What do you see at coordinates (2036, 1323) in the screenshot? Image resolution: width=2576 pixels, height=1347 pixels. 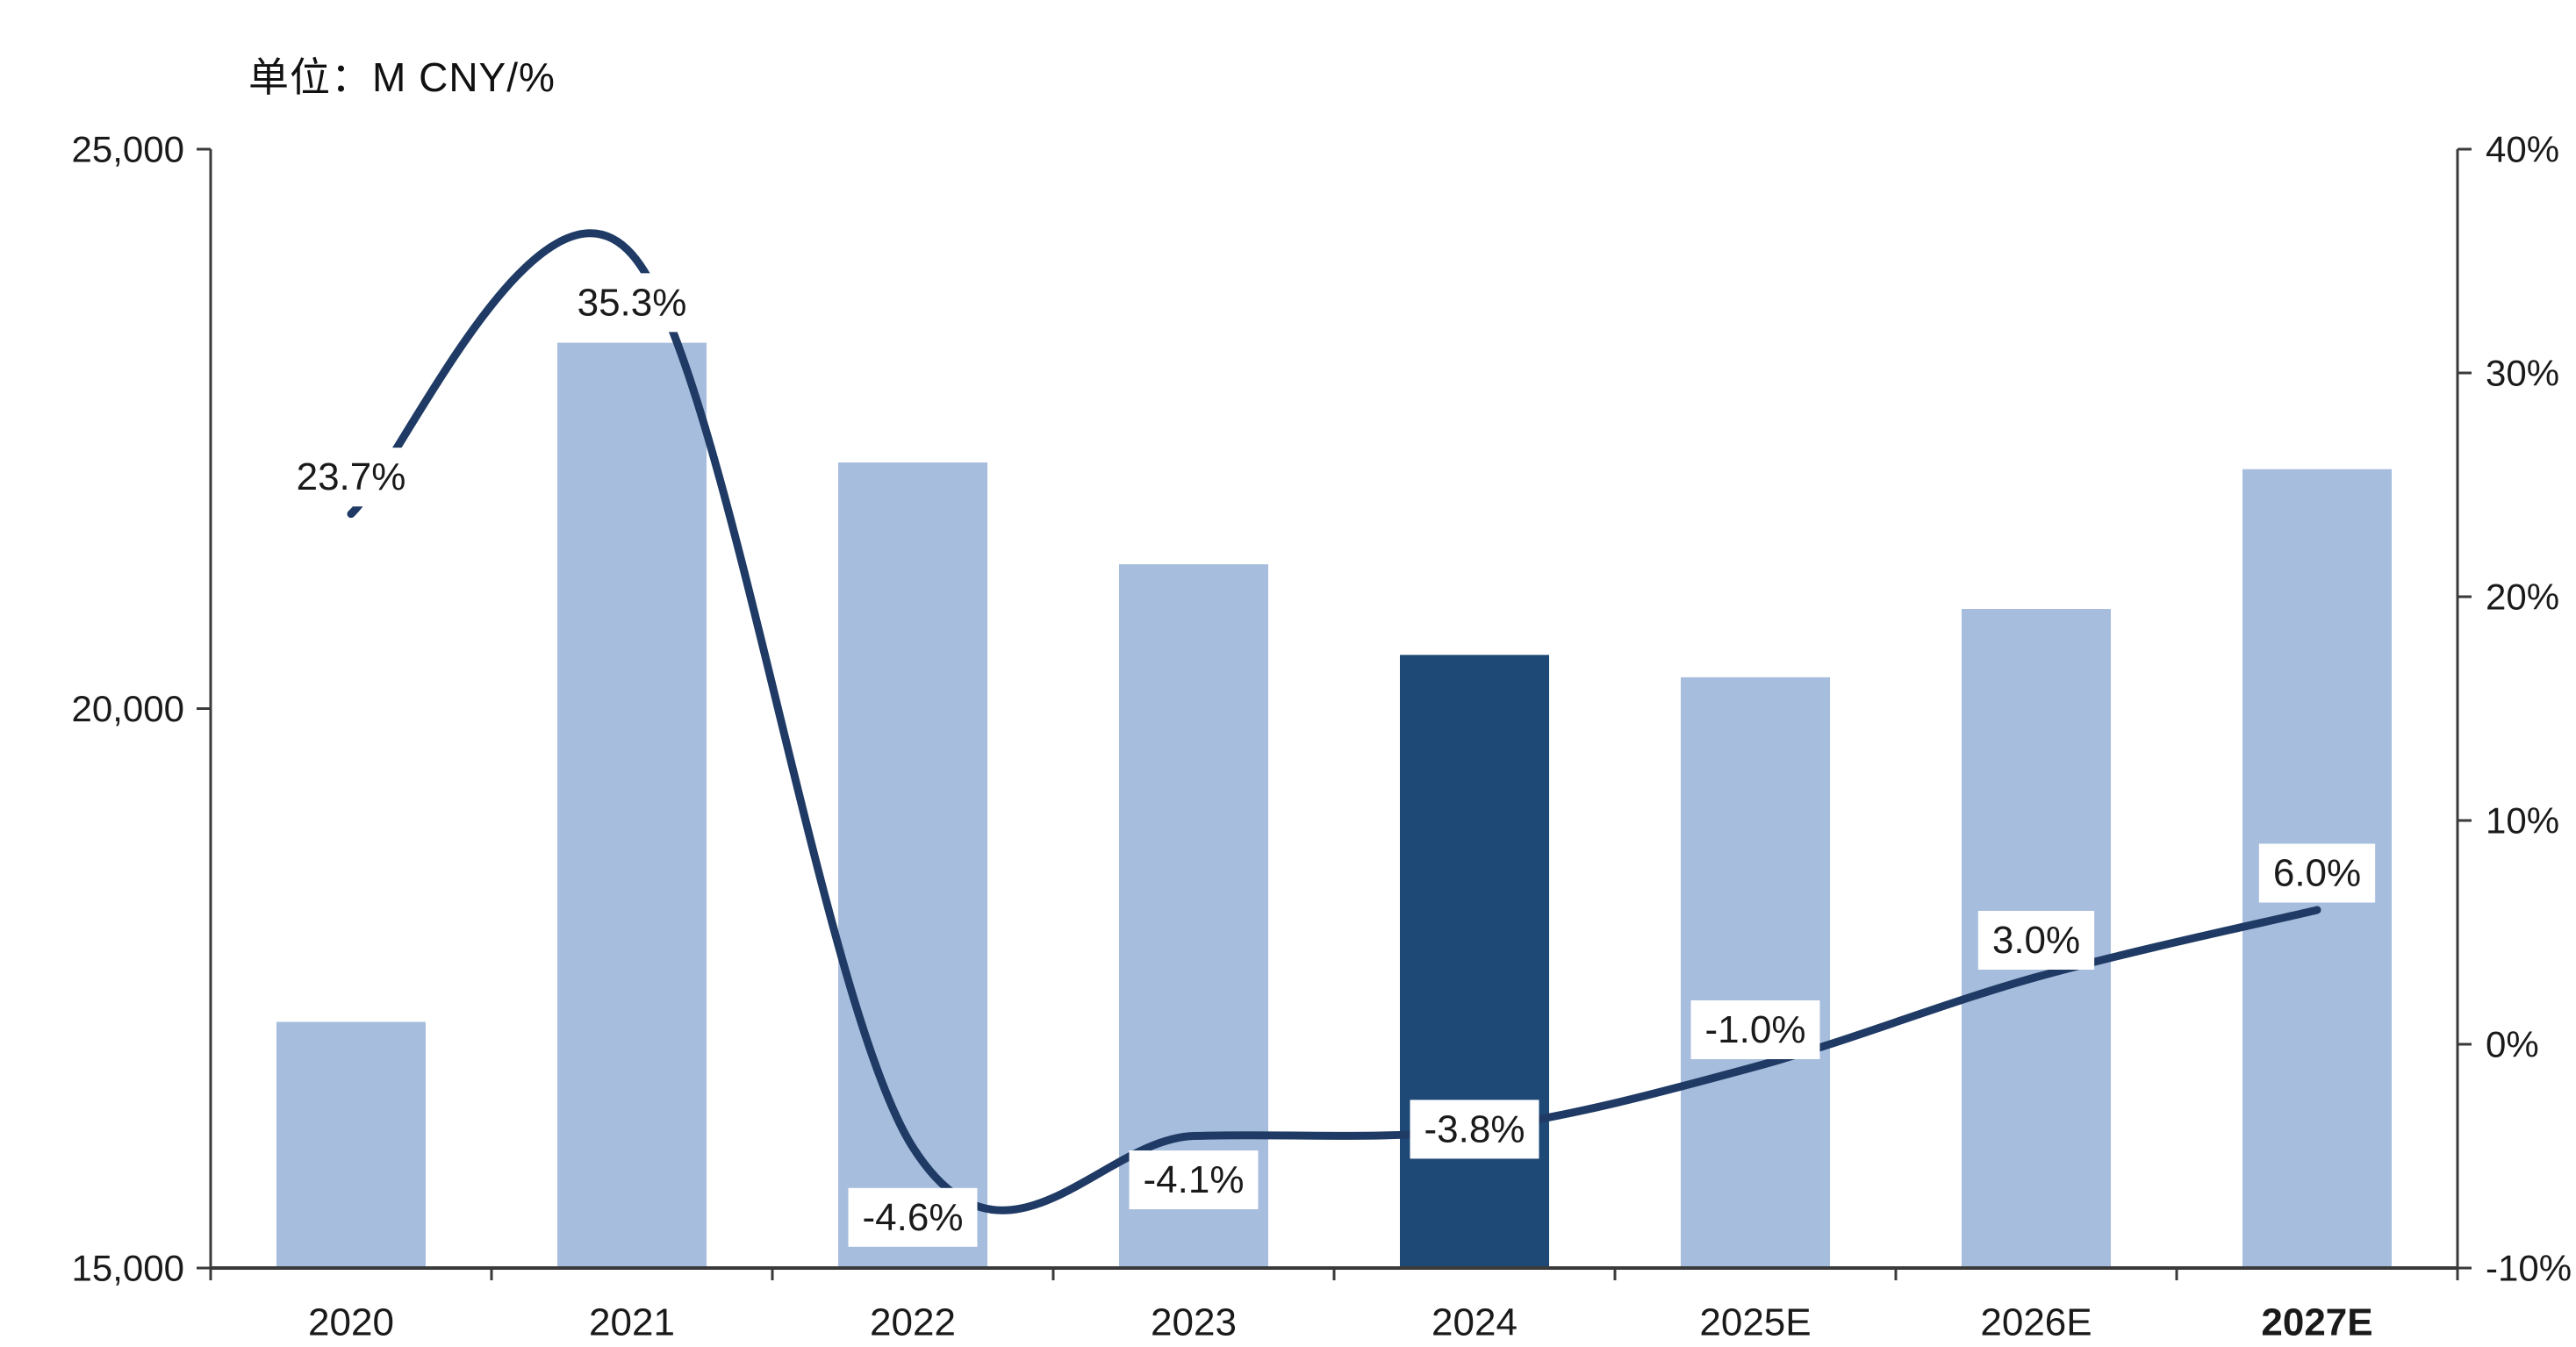 I see `x-axis-label: 2026E` at bounding box center [2036, 1323].